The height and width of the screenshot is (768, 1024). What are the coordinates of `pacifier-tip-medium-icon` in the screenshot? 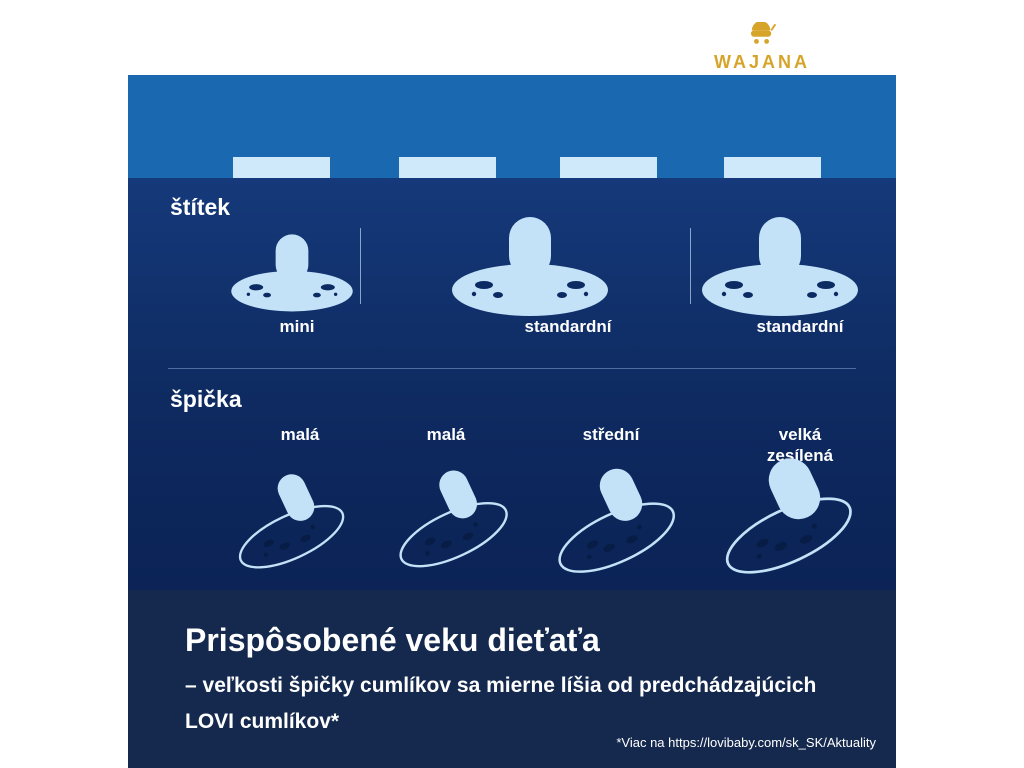 It's located at (617, 520).